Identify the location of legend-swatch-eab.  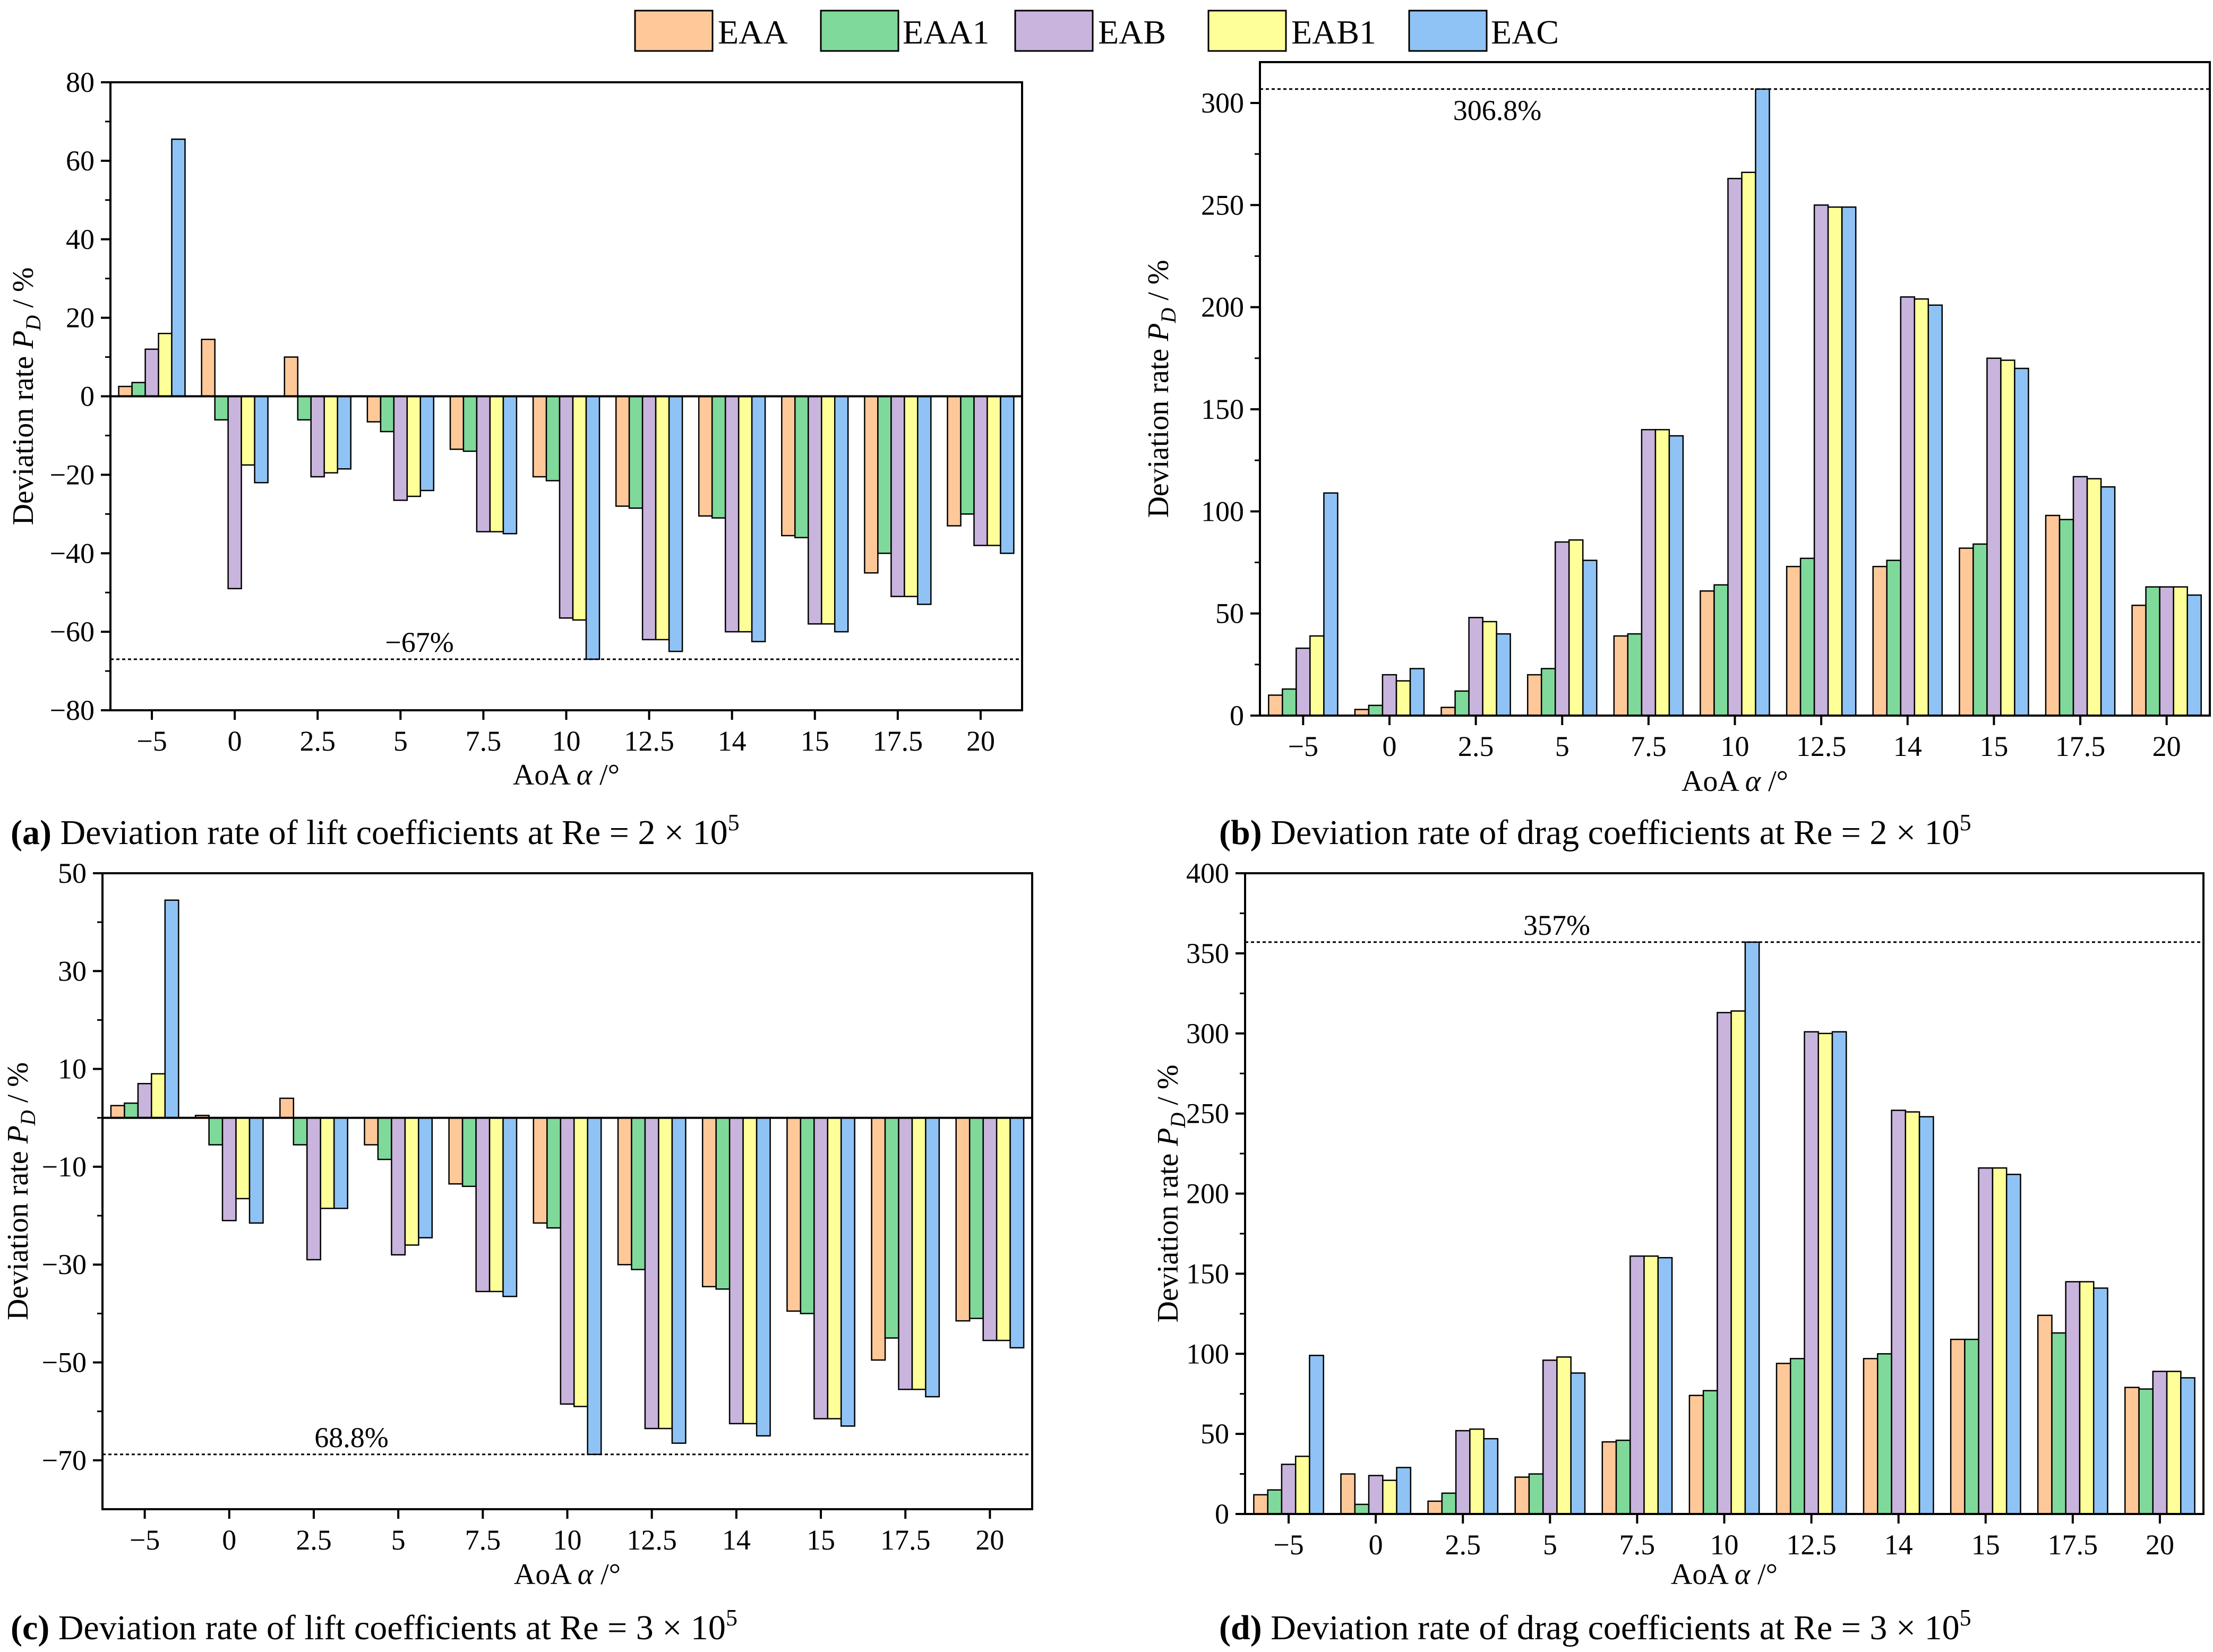
(1054, 31).